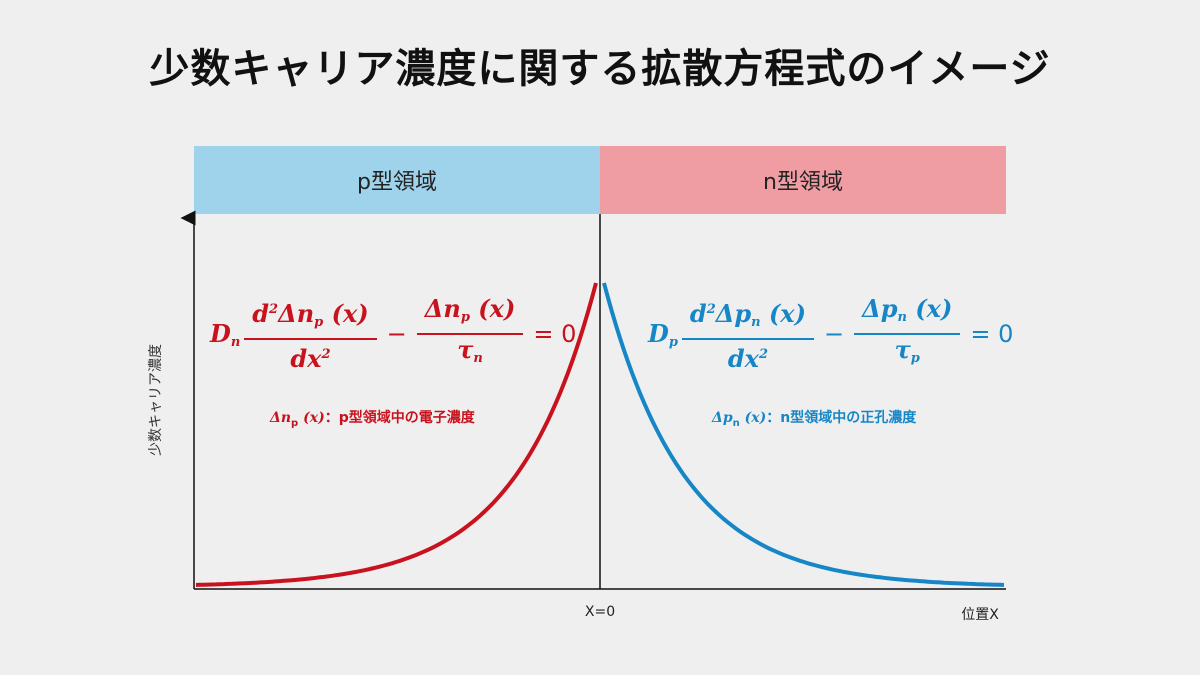  What do you see at coordinates (372, 419) in the screenshot?
I see `electron-concentration-note: Δnp (x)：p型領域中の電子濃度` at bounding box center [372, 419].